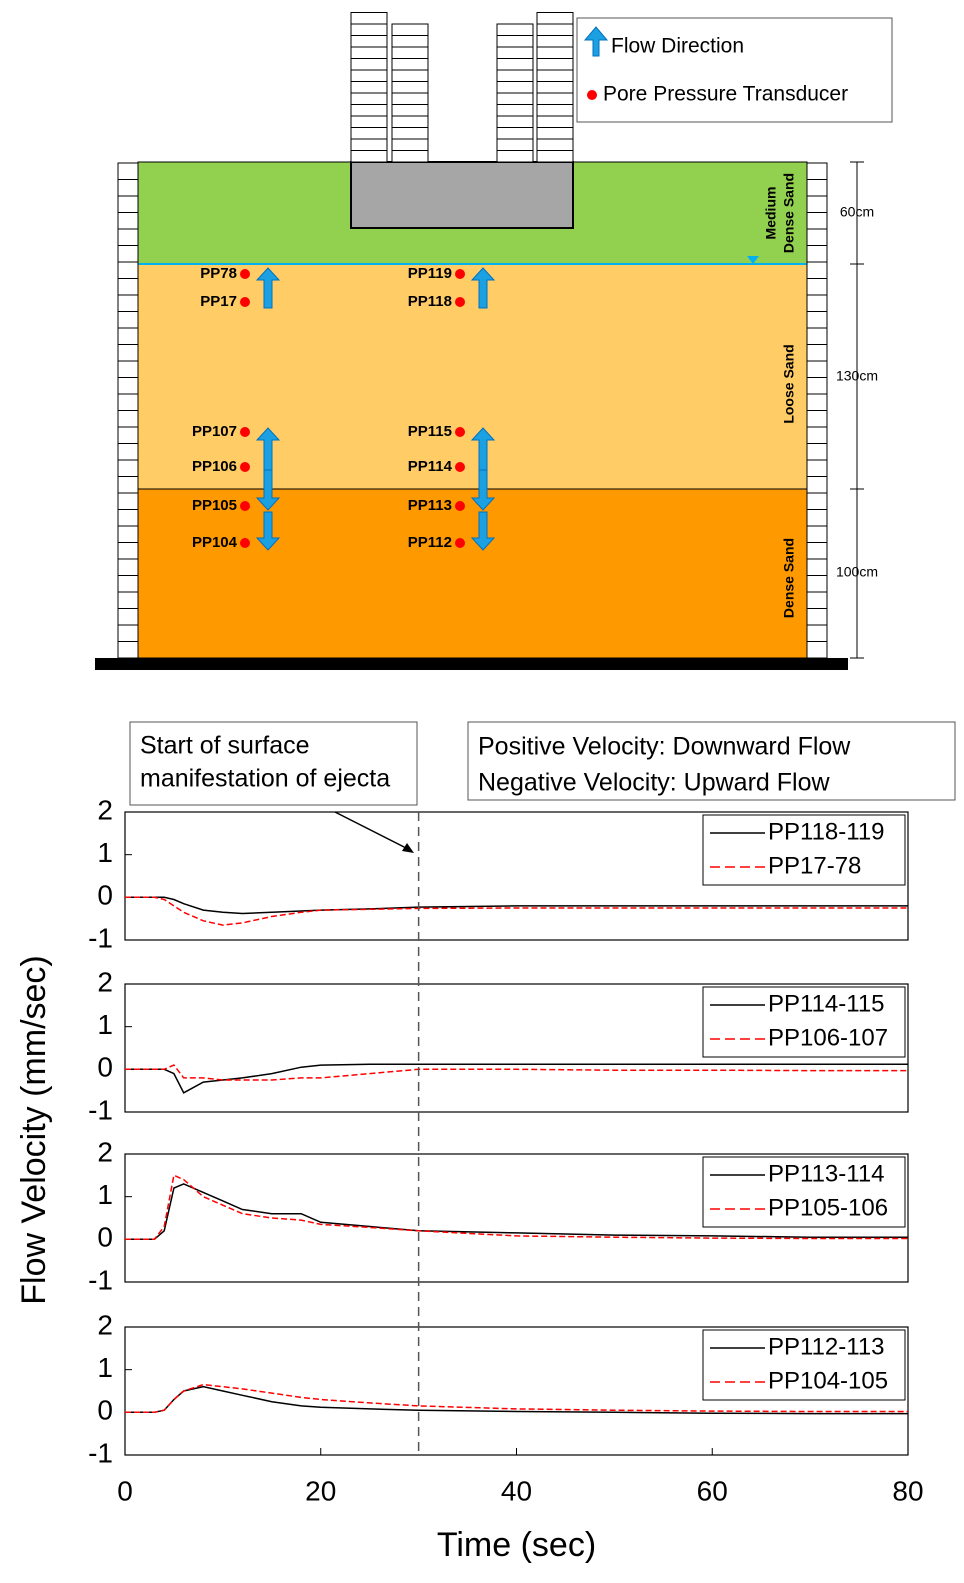  I want to click on plot-frame, so click(516, 1218).